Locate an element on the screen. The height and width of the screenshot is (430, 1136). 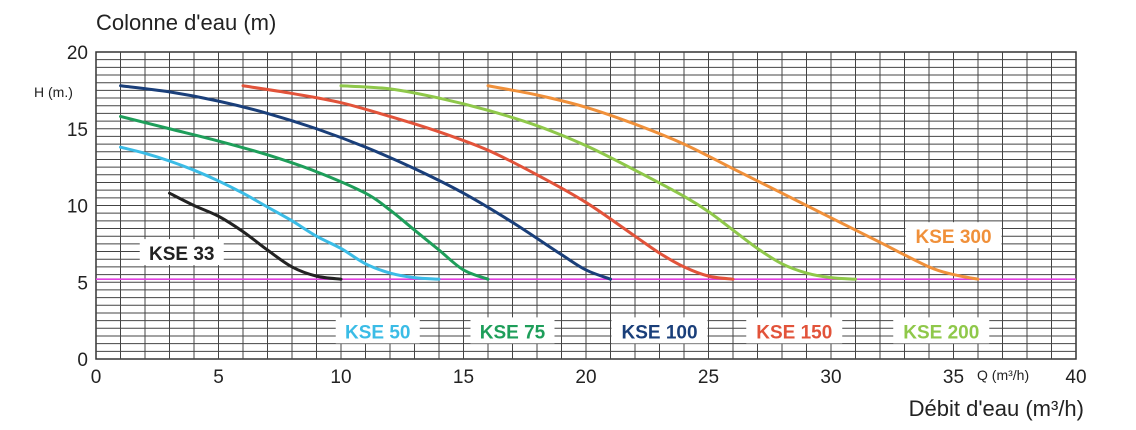
y-tick-label: 15 is located at coordinates (77, 130).